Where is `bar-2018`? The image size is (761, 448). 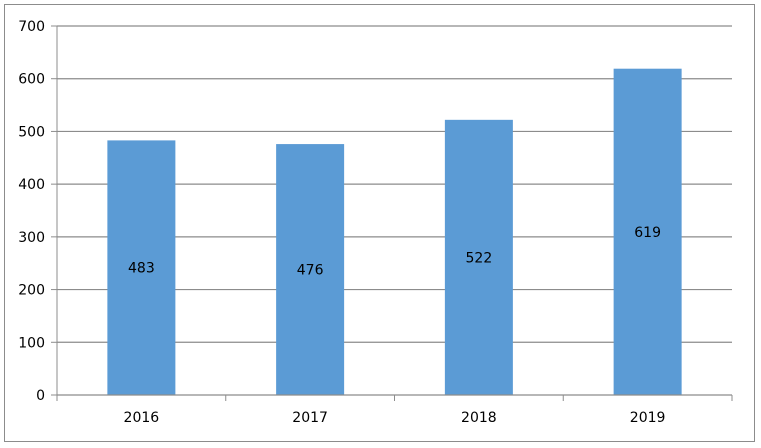
bar-2018 is located at coordinates (478, 257).